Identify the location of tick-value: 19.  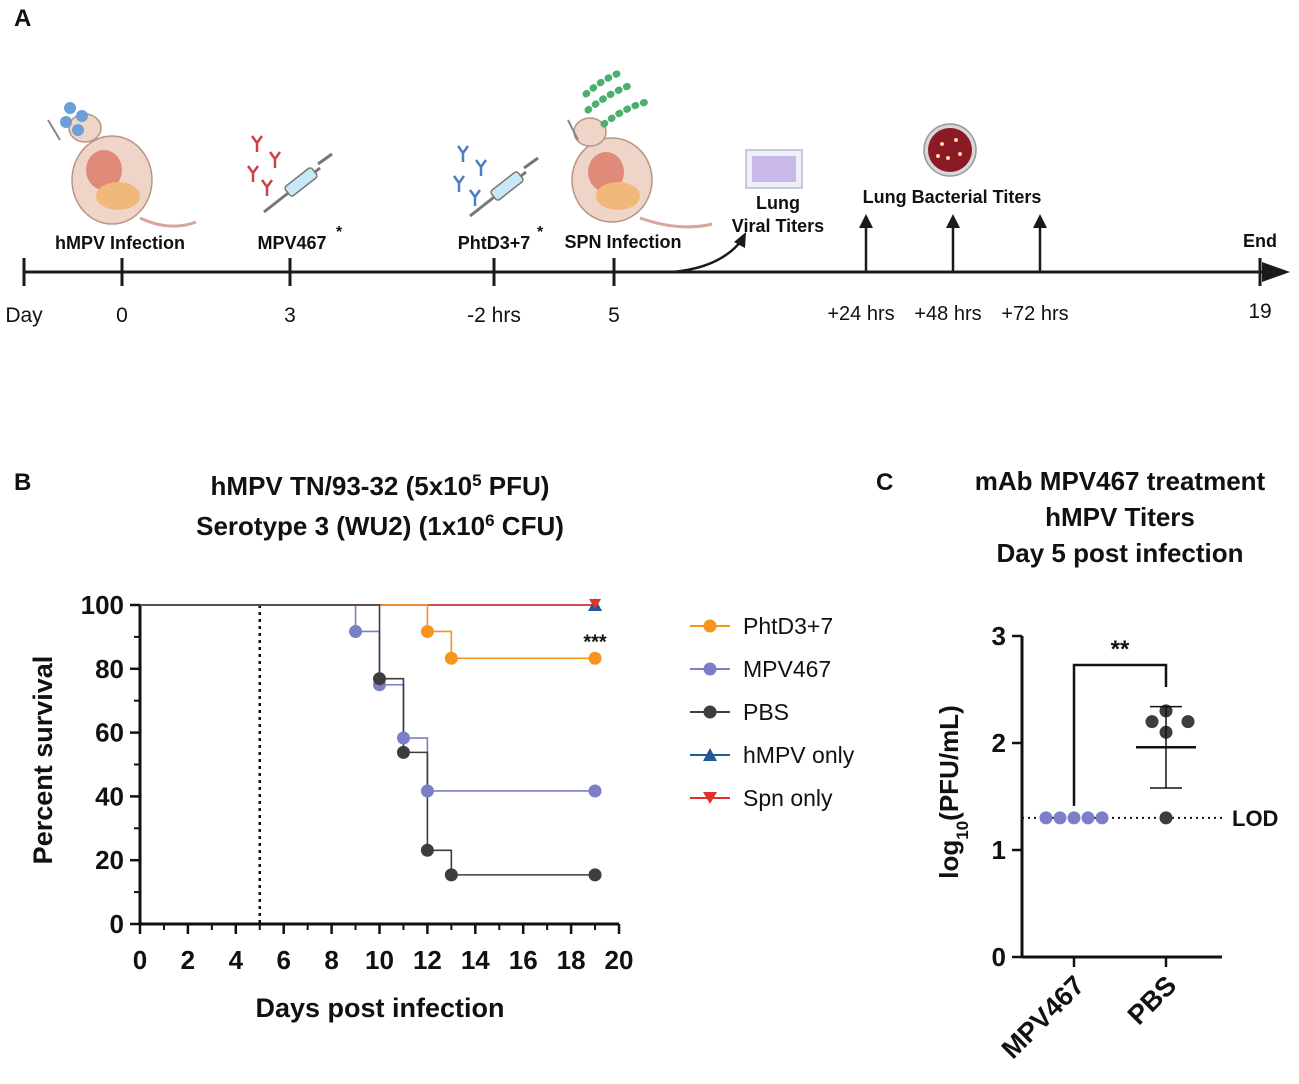
(1259, 311).